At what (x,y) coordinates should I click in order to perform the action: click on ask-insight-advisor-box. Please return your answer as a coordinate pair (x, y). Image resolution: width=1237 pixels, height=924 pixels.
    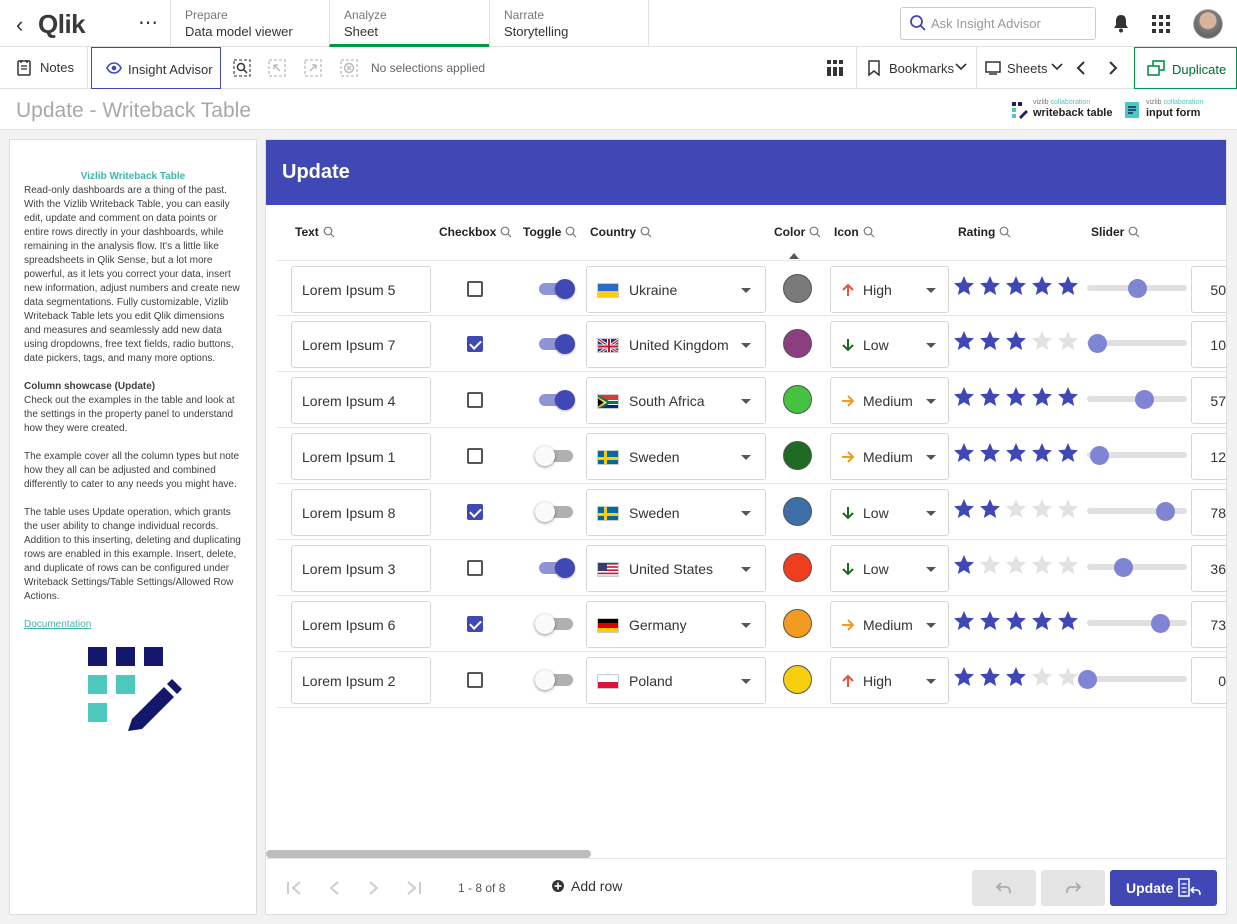
    Looking at the image, I should click on (998, 23).